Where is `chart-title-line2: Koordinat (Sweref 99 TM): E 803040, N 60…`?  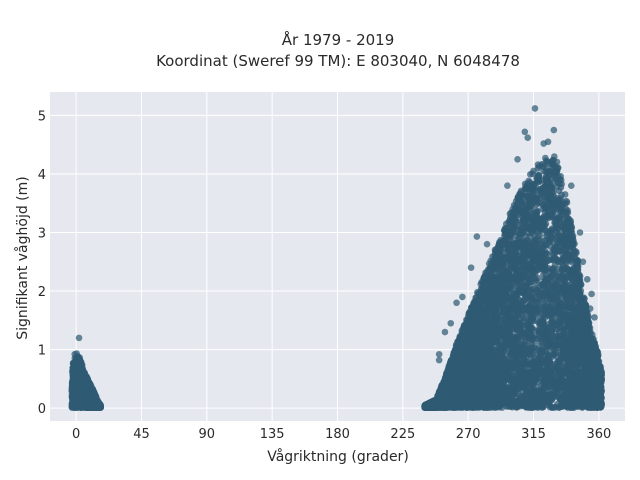 chart-title-line2: Koordinat (Sweref 99 TM): E 803040, N 60… is located at coordinates (338, 61).